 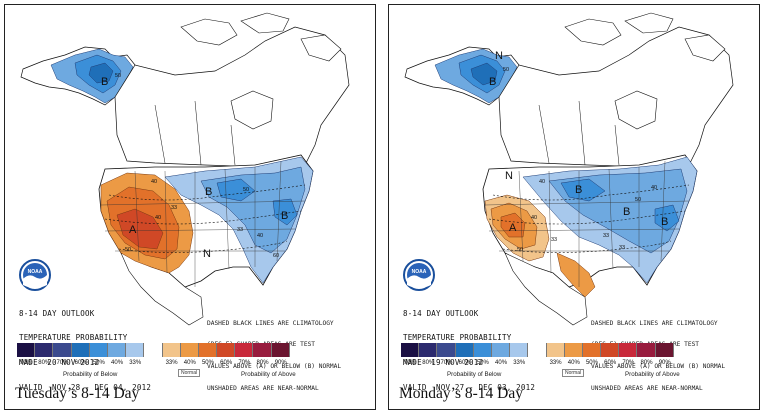 What do you see at coordinates (628, 363) in the screenshot?
I see `pct-label: 70%` at bounding box center [628, 363].